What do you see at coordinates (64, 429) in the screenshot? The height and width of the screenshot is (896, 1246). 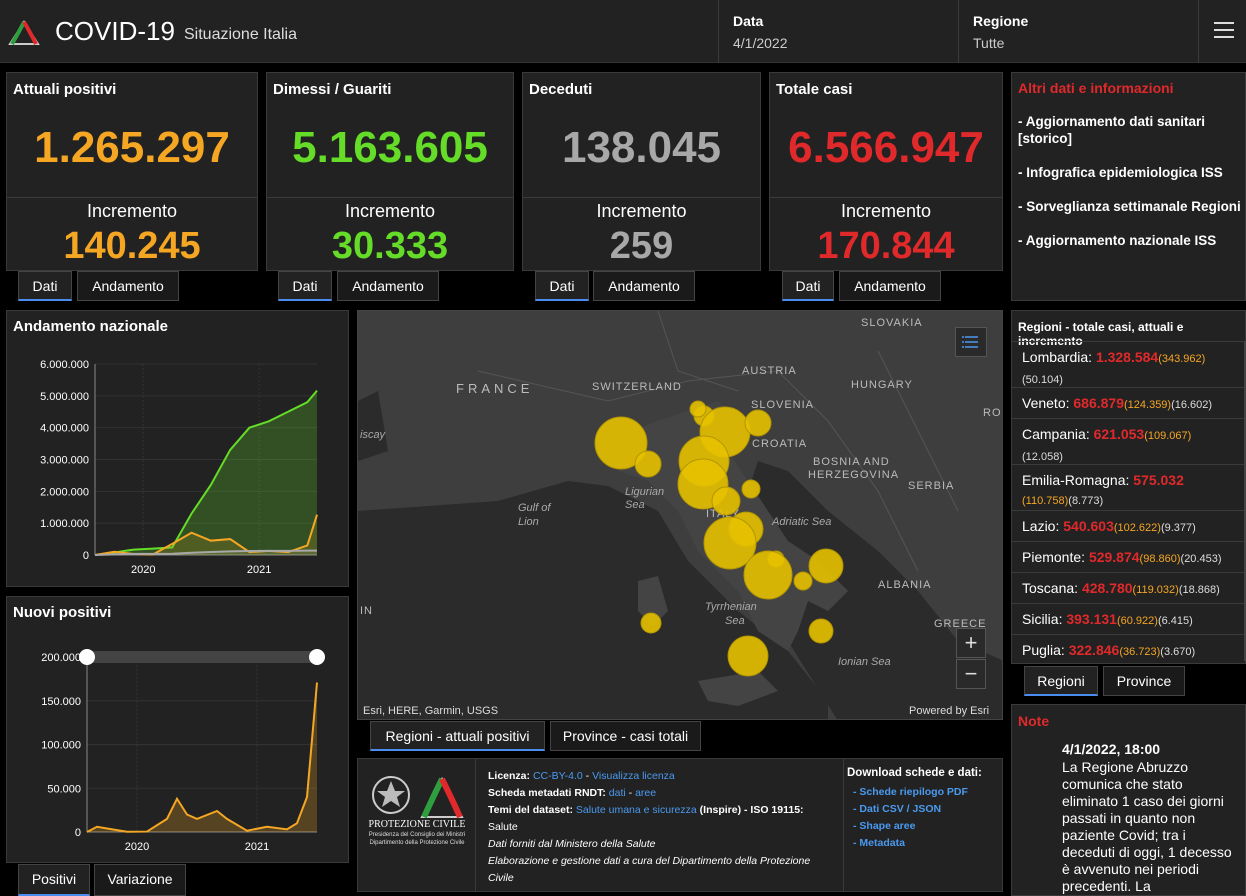 I see `y-tick-label: 4.000.000` at bounding box center [64, 429].